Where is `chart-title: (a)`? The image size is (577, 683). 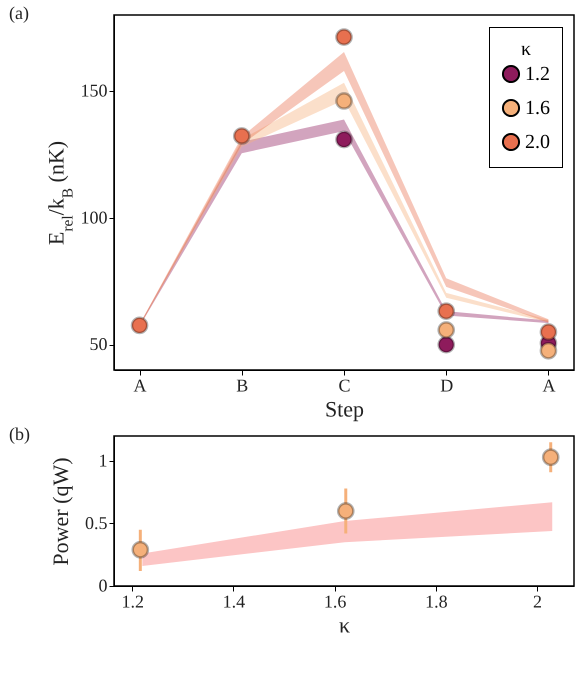 chart-title: (a) is located at coordinates (19, 13).